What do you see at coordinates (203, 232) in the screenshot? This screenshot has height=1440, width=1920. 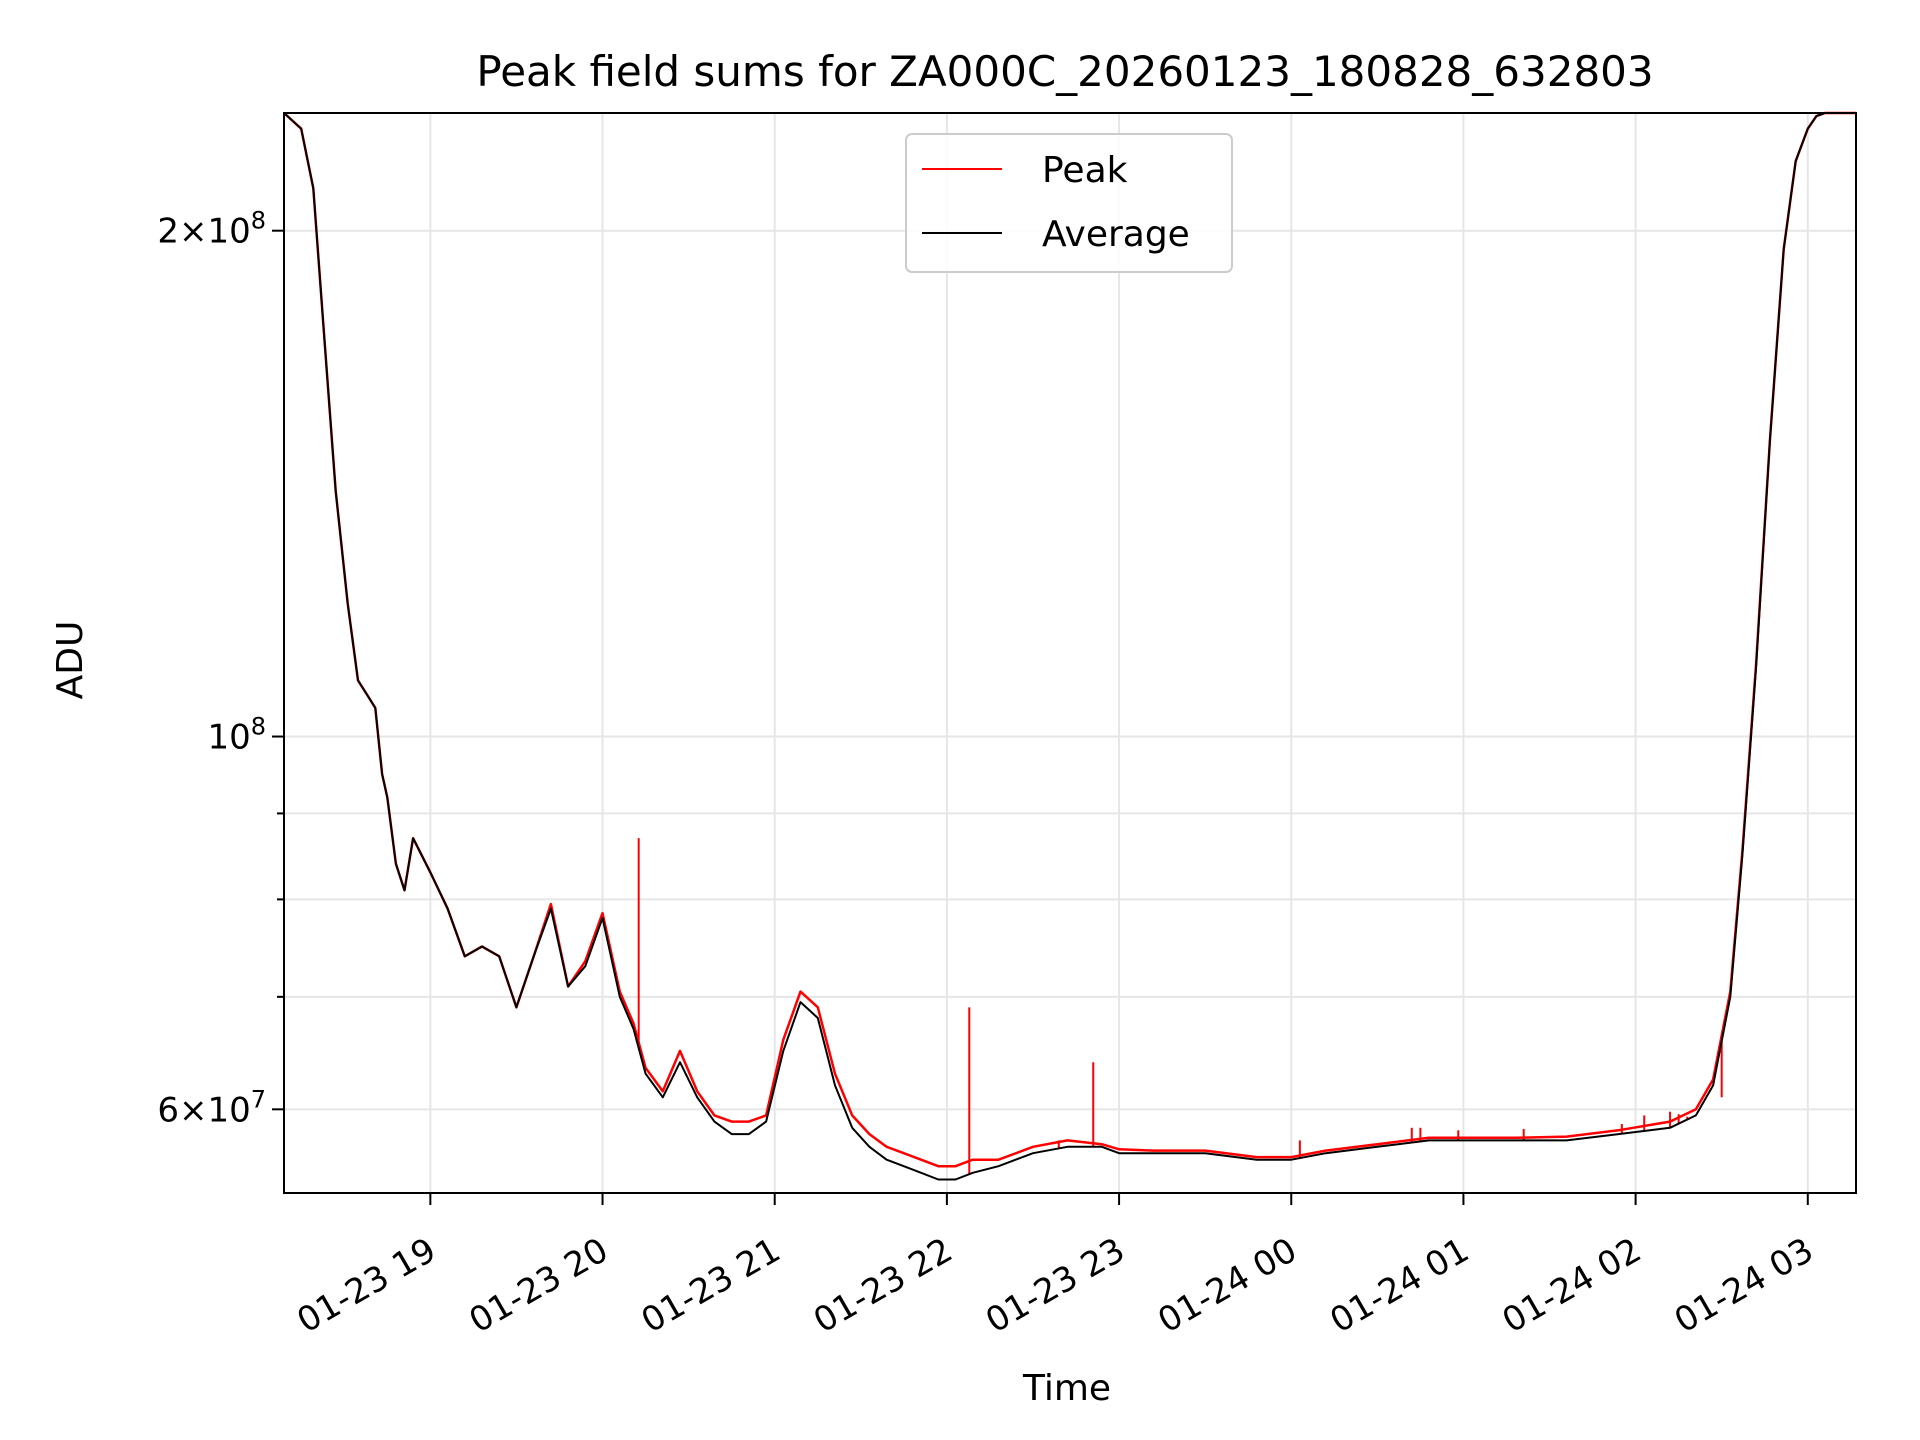 I see `y-tick-base: 2×10` at bounding box center [203, 232].